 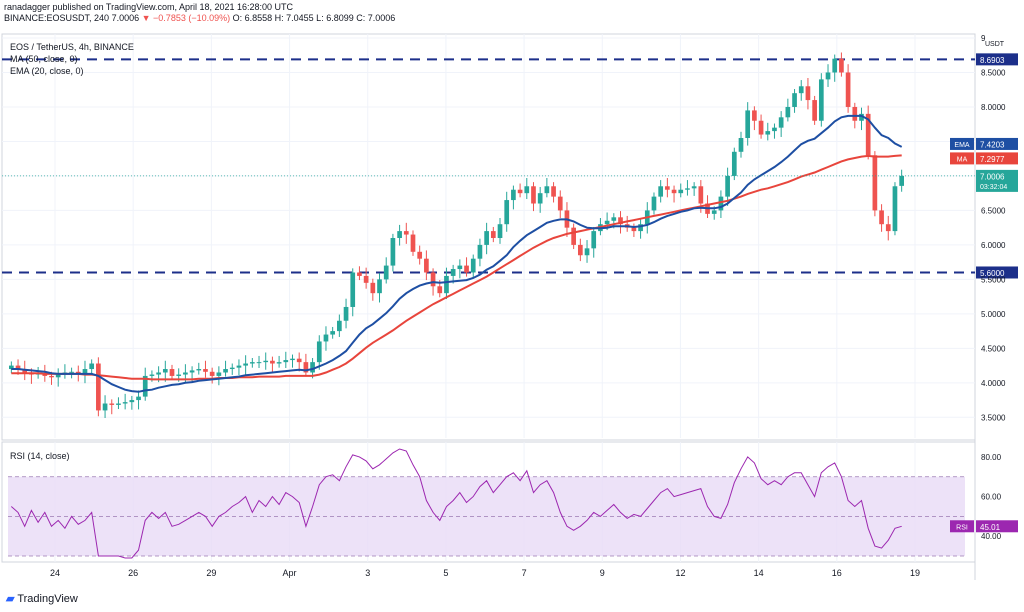 I want to click on time-tick-label: 16, so click(x=837, y=573).